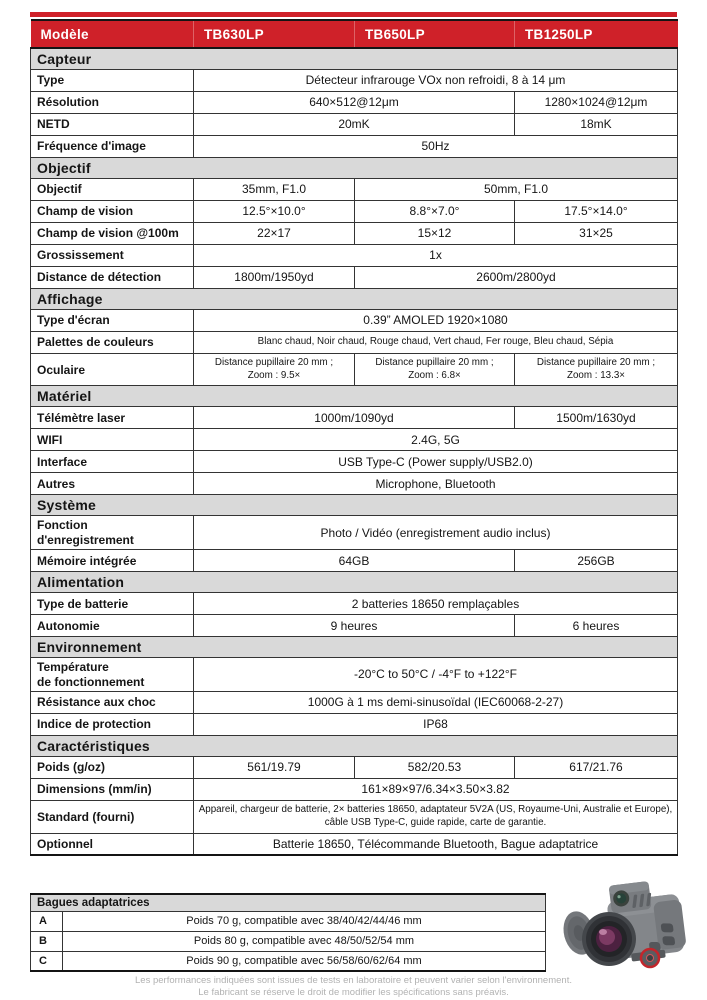 Image resolution: width=707 pixels, height=1000 pixels. Describe the element at coordinates (112, 124) in the screenshot. I see `row-label: NETD` at that location.